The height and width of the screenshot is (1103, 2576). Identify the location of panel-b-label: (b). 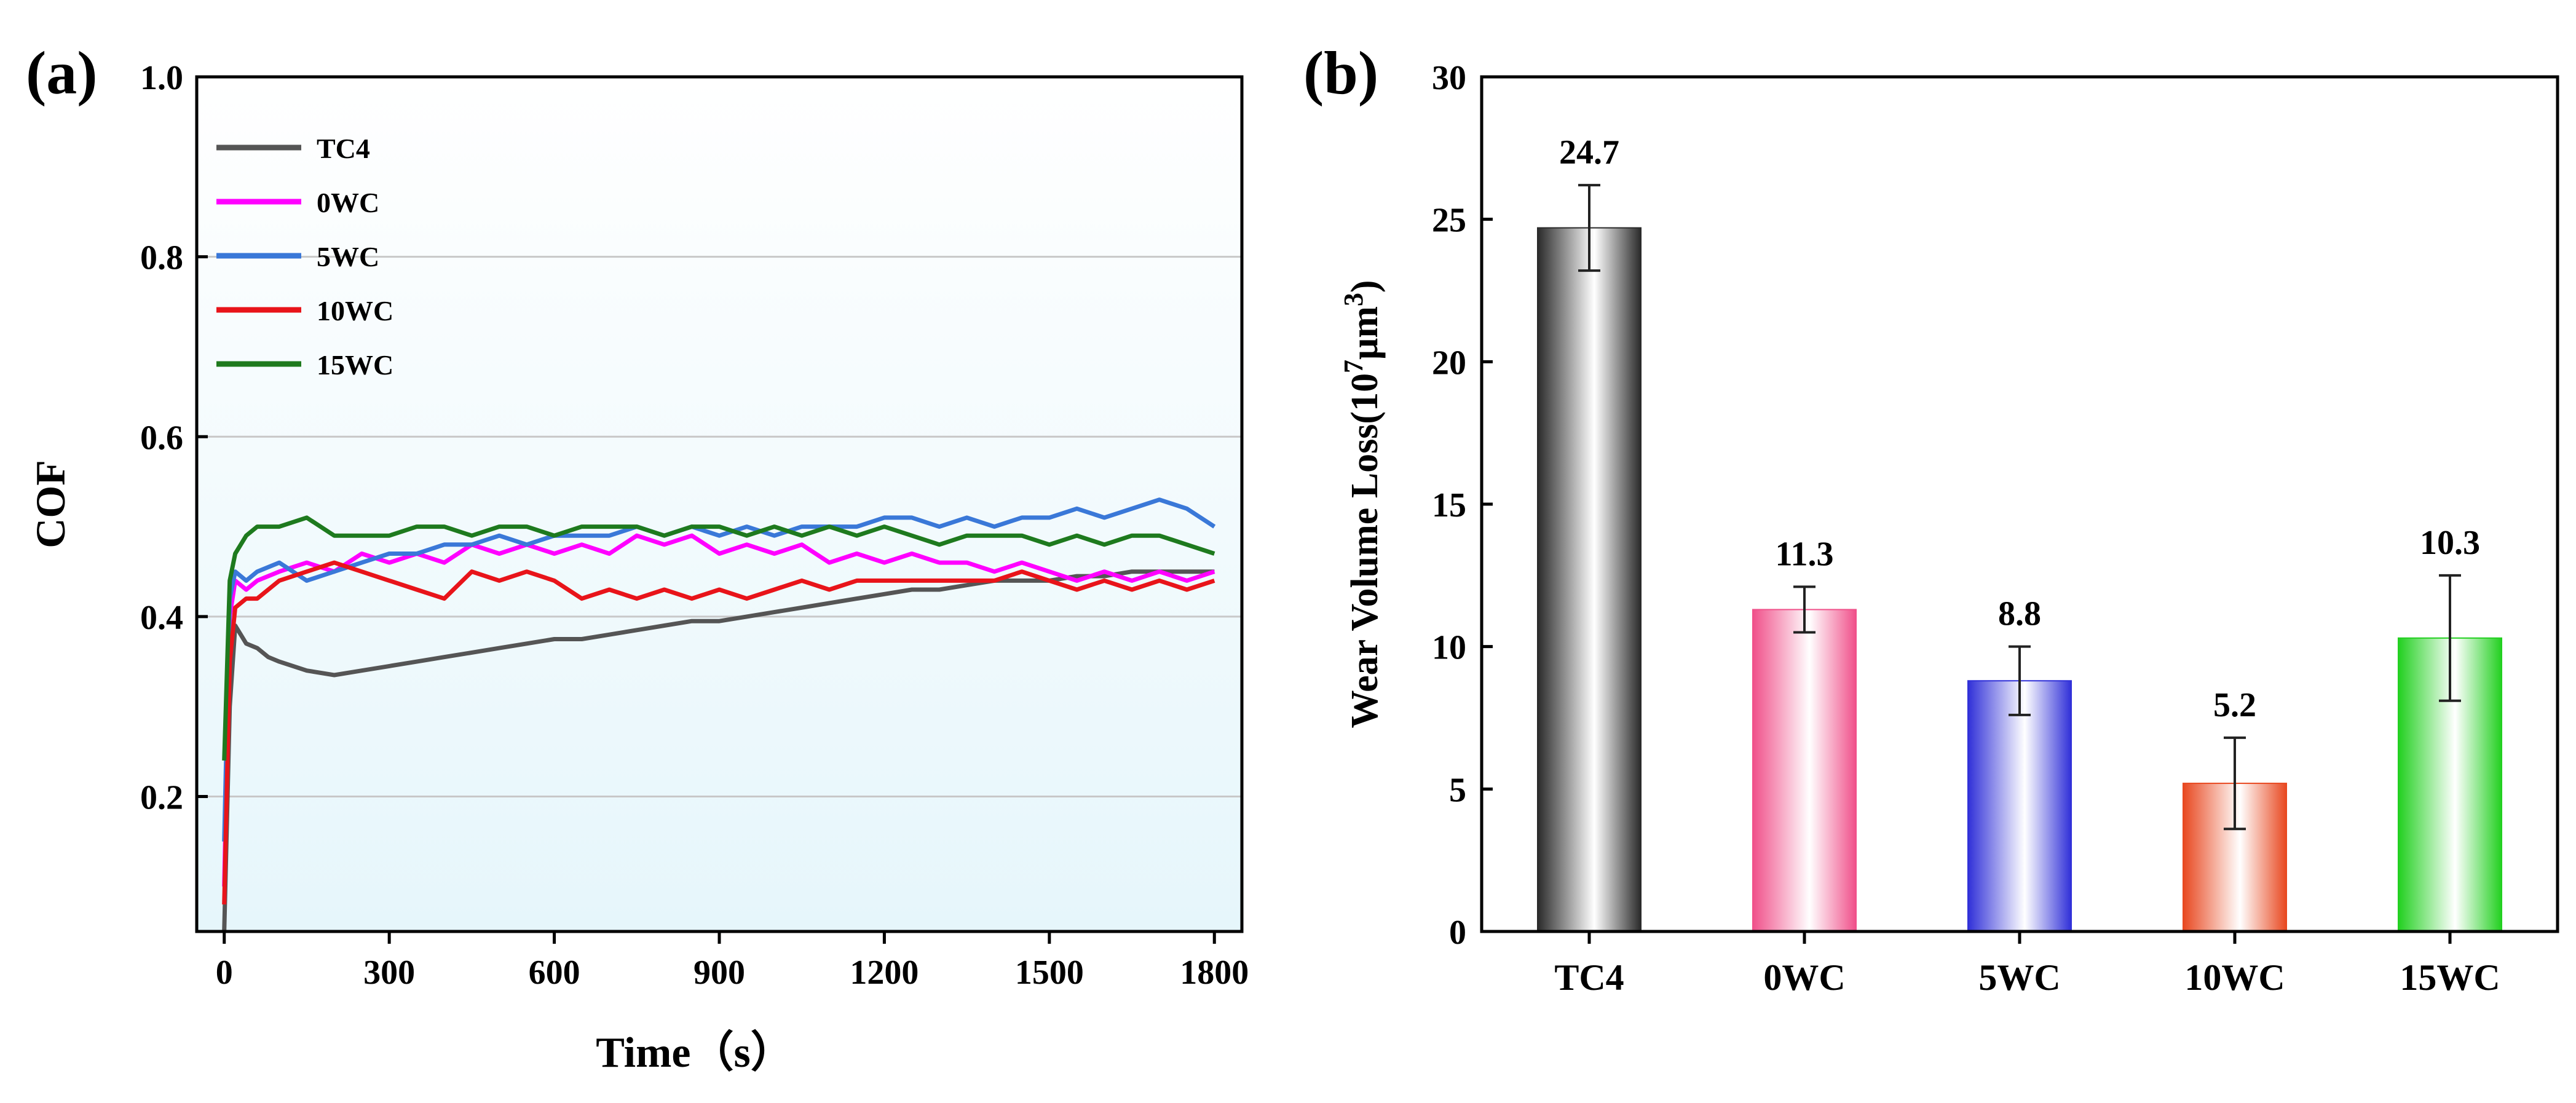
(1341, 73).